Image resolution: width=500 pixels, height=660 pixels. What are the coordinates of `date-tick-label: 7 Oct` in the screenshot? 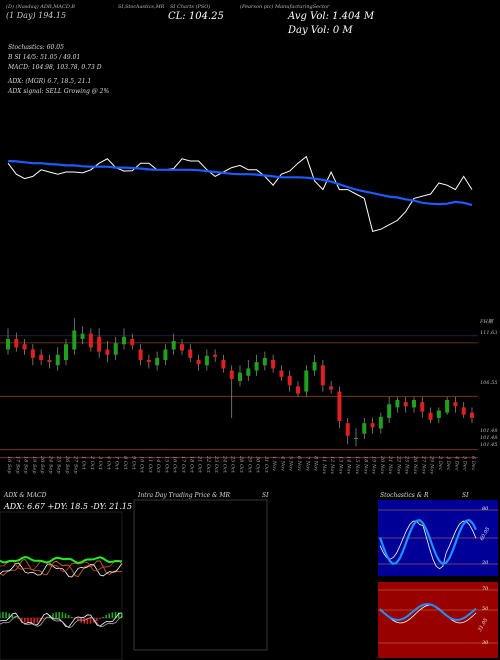 It's located at (116, 463).